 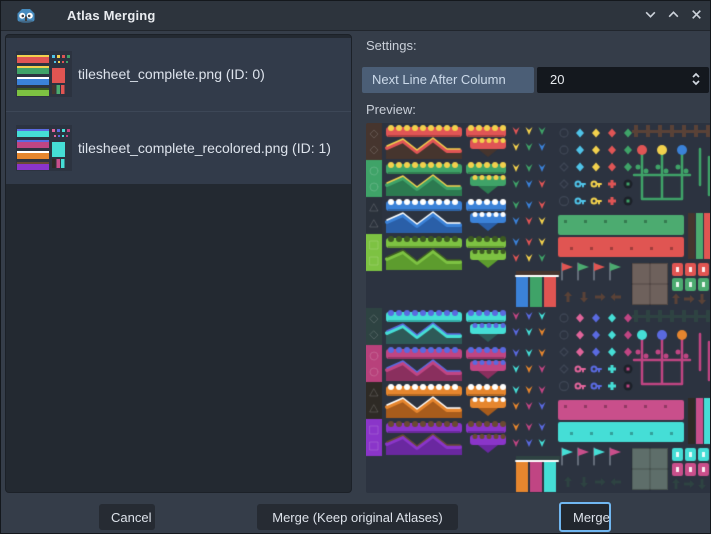 I want to click on titlebar: Atlas Merging, so click(x=355, y=16).